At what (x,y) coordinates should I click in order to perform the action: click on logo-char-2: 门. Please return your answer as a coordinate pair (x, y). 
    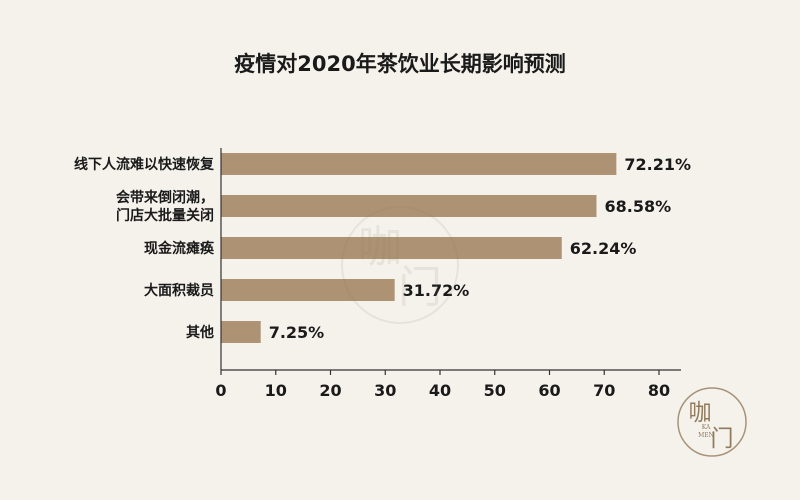
    Looking at the image, I should click on (722, 439).